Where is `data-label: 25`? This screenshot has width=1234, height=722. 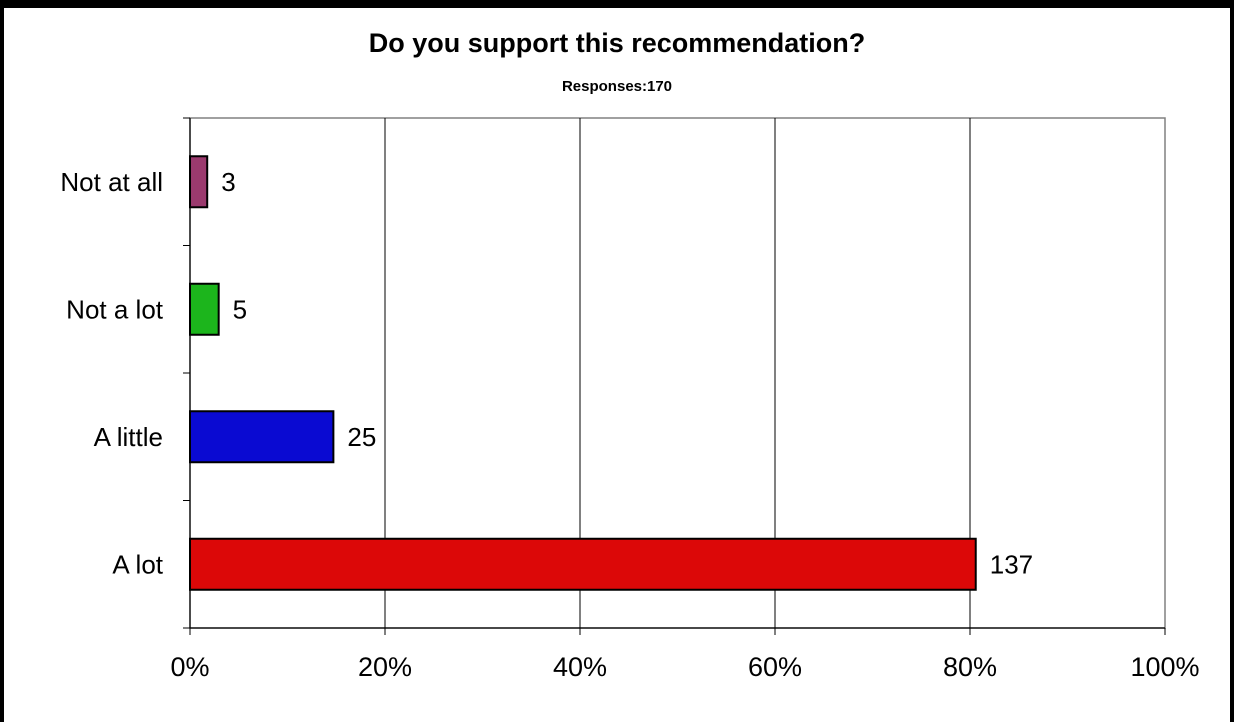 data-label: 25 is located at coordinates (361, 437).